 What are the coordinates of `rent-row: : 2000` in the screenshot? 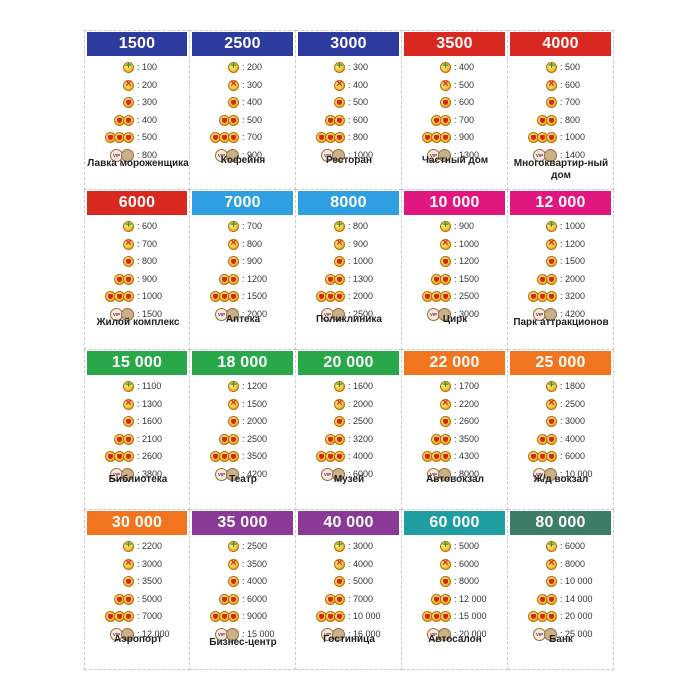 It's located at (349, 405).